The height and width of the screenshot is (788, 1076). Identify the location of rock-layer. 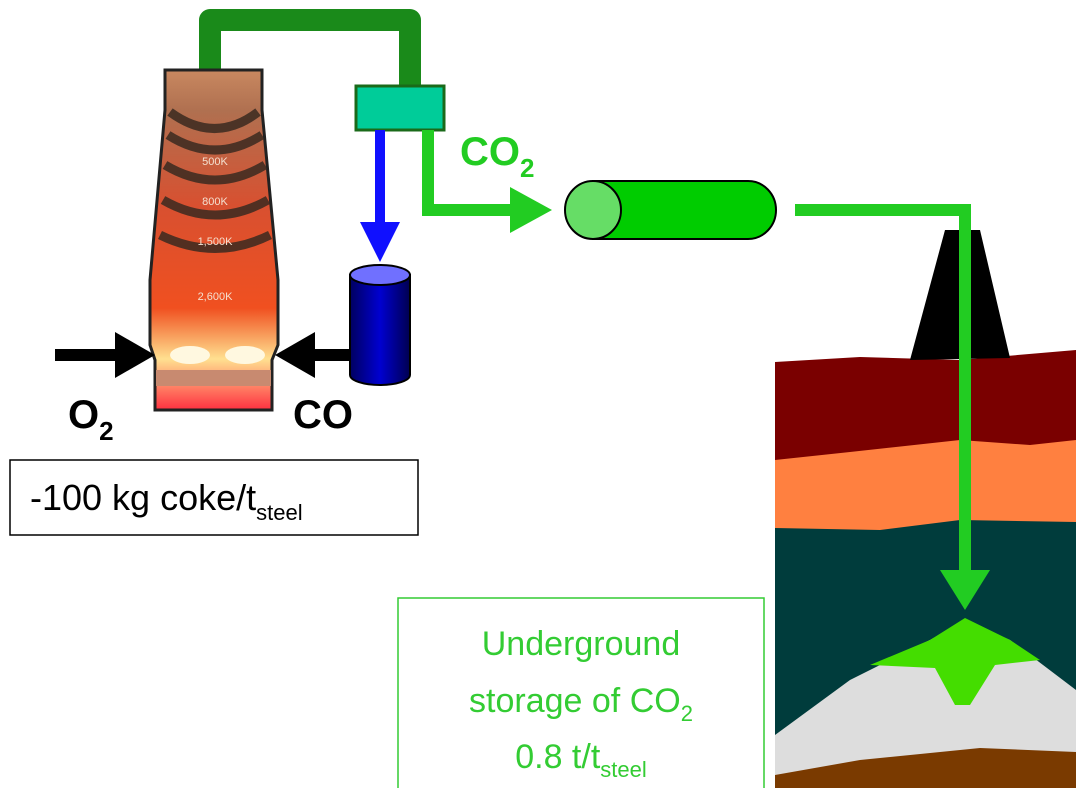
(925, 768).